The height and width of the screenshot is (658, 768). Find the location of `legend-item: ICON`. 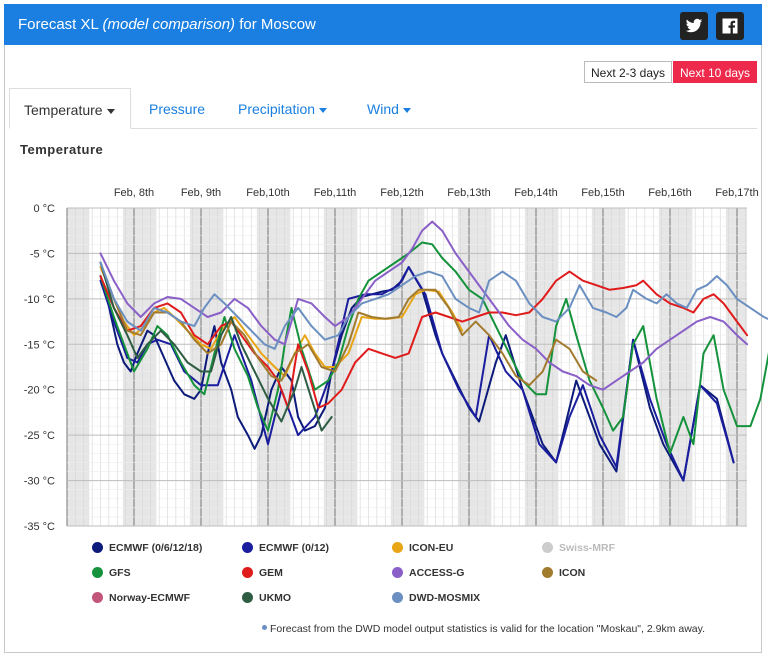

legend-item: ICON is located at coordinates (563, 573).